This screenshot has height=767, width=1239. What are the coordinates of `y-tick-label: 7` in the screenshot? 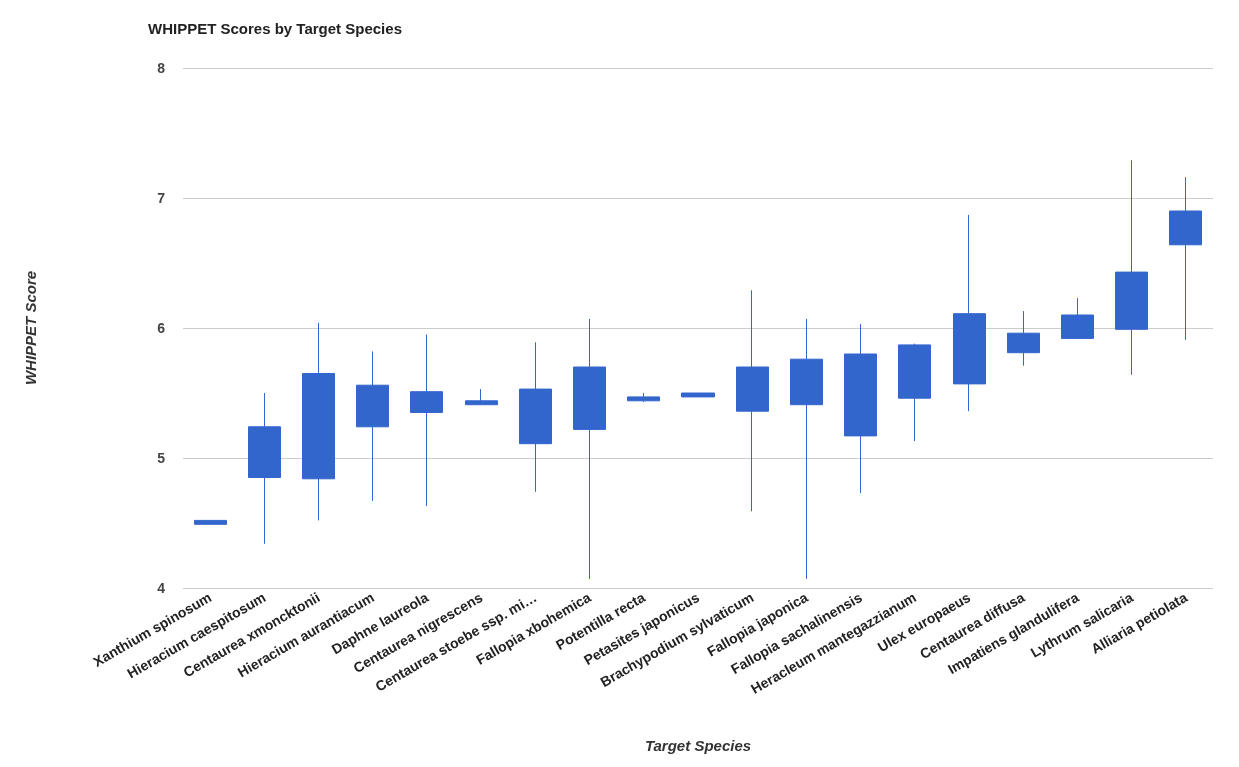 It's located at (161, 198).